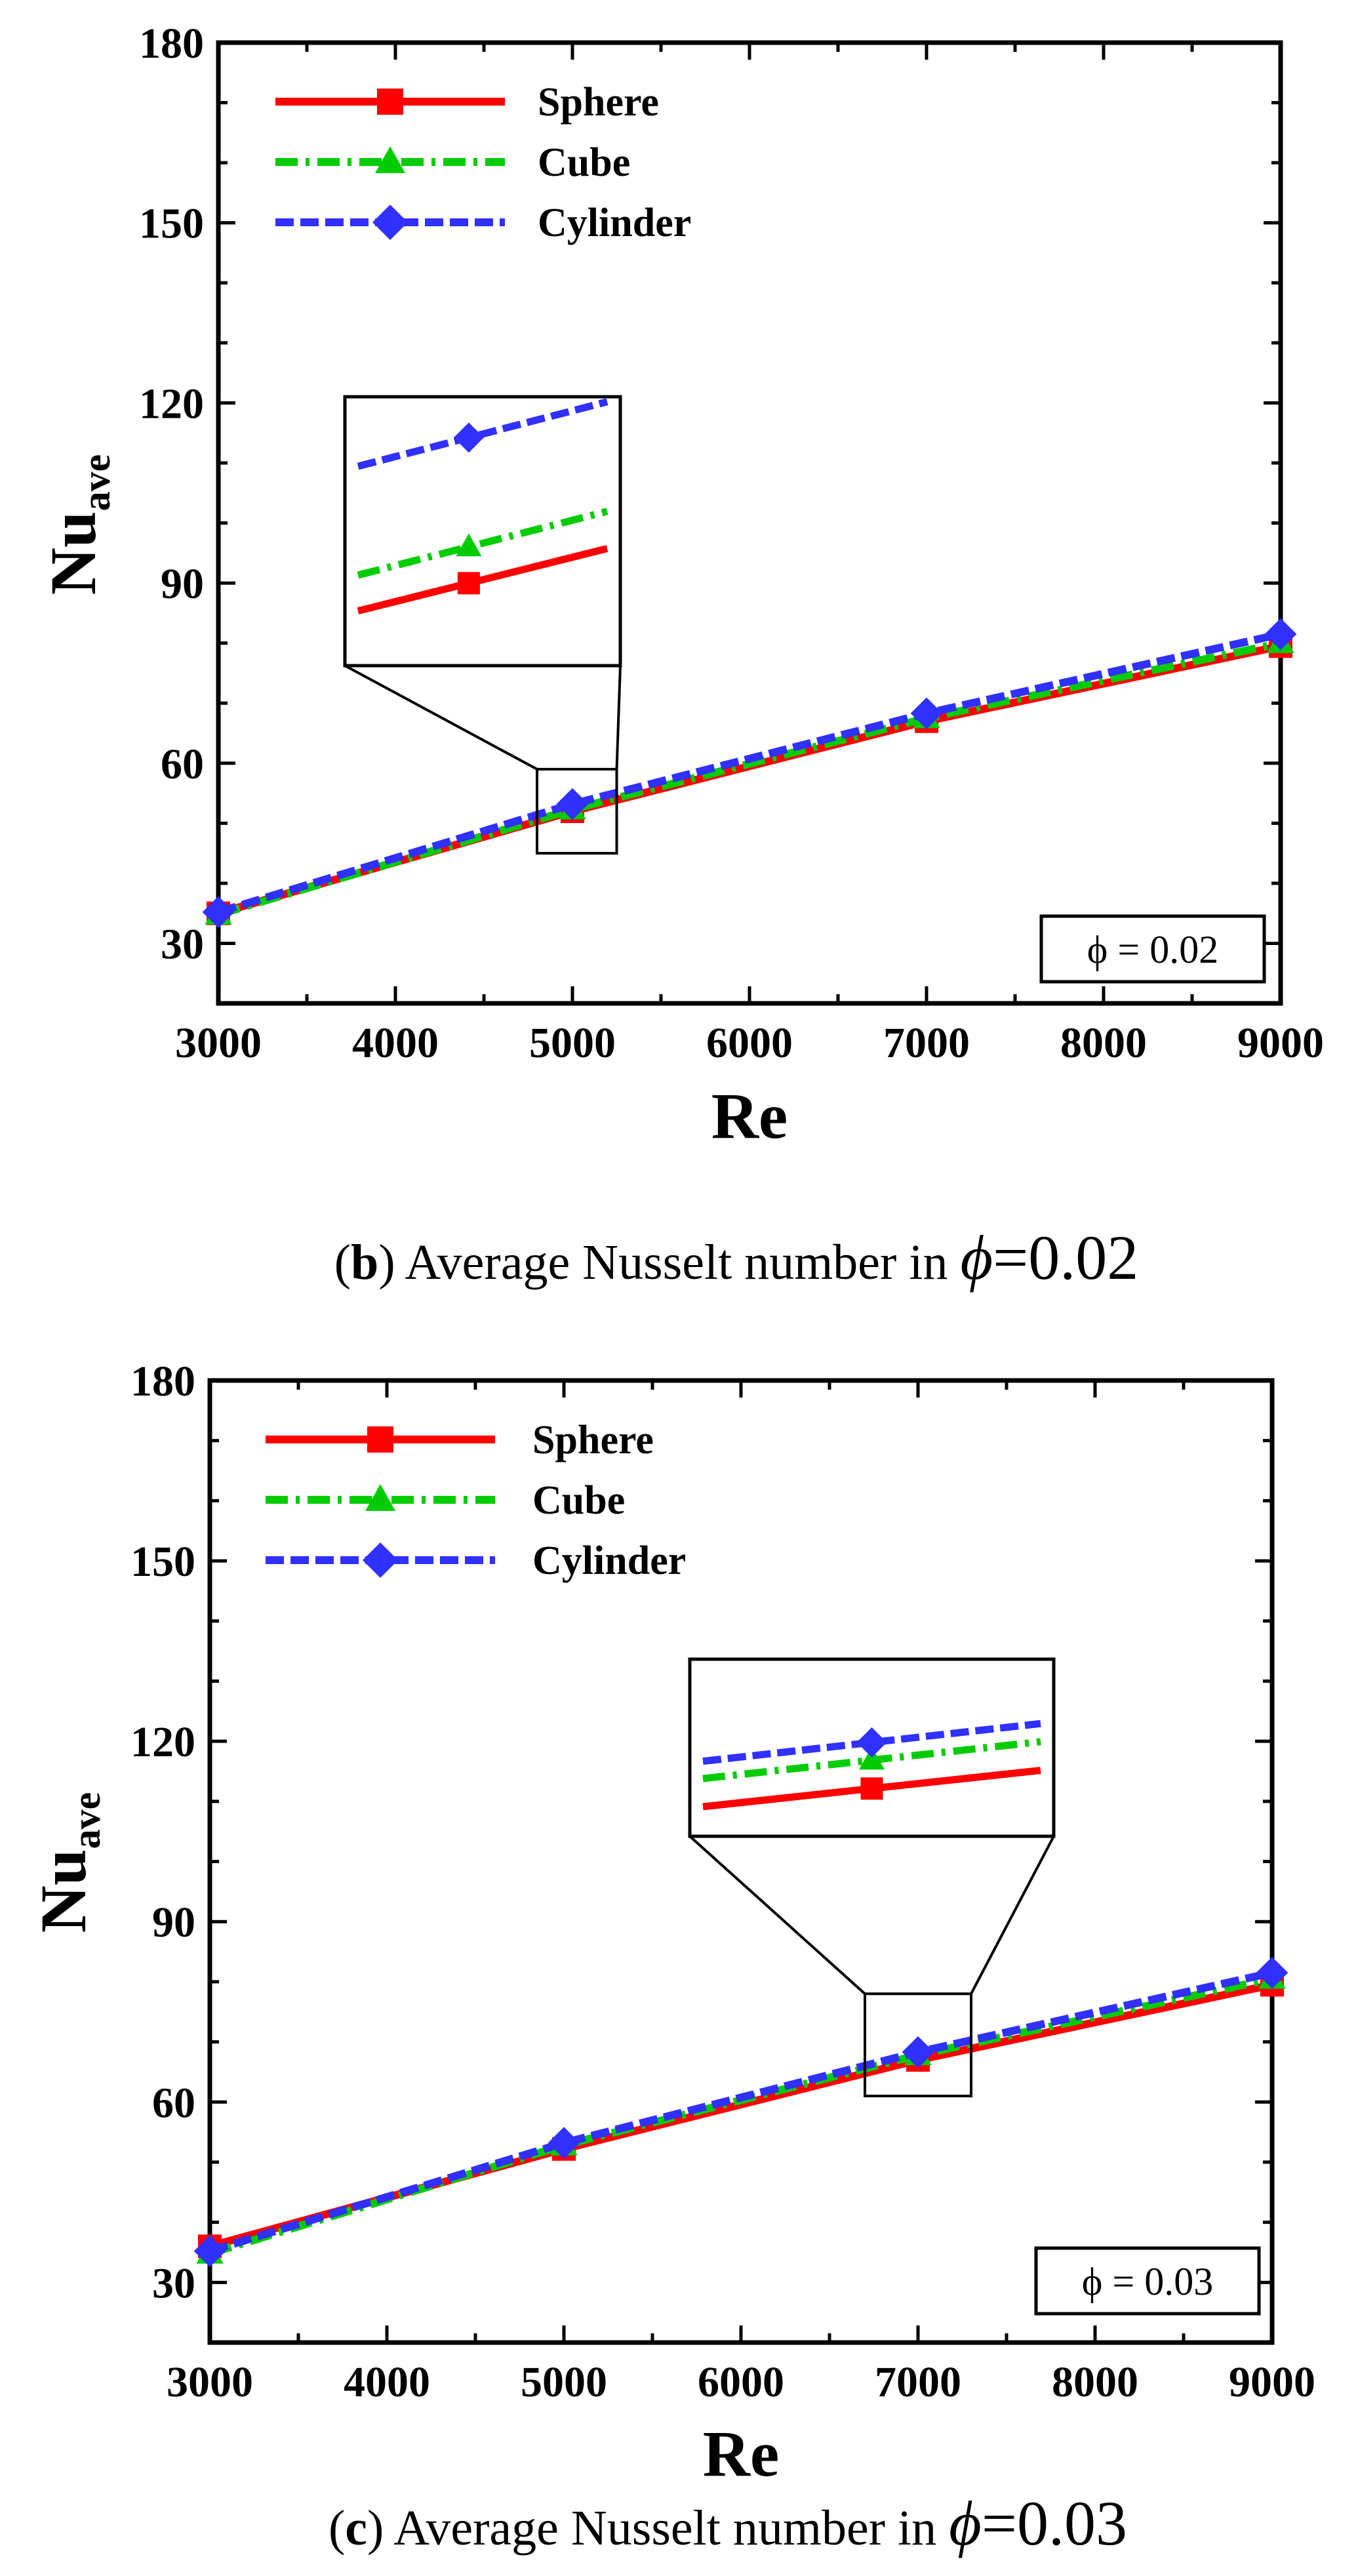 The image size is (1358, 2576). Describe the element at coordinates (483, 543) in the screenshot. I see `inset-line-cube` at that location.